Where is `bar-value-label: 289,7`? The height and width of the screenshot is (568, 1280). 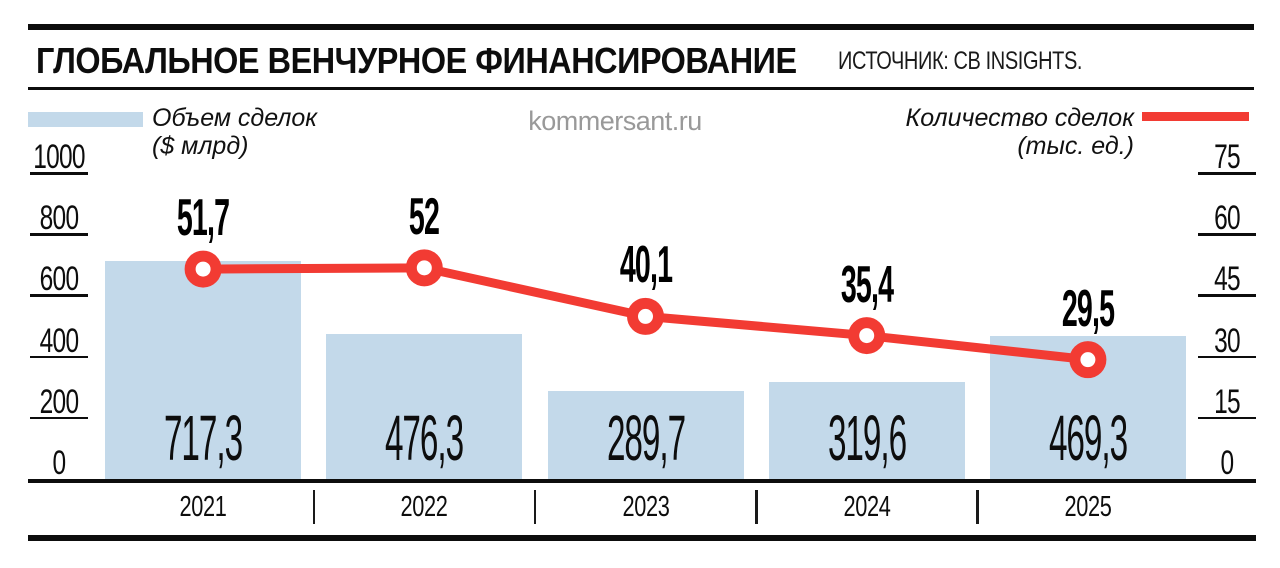
bar-value-label: 289,7 is located at coordinates (645, 438).